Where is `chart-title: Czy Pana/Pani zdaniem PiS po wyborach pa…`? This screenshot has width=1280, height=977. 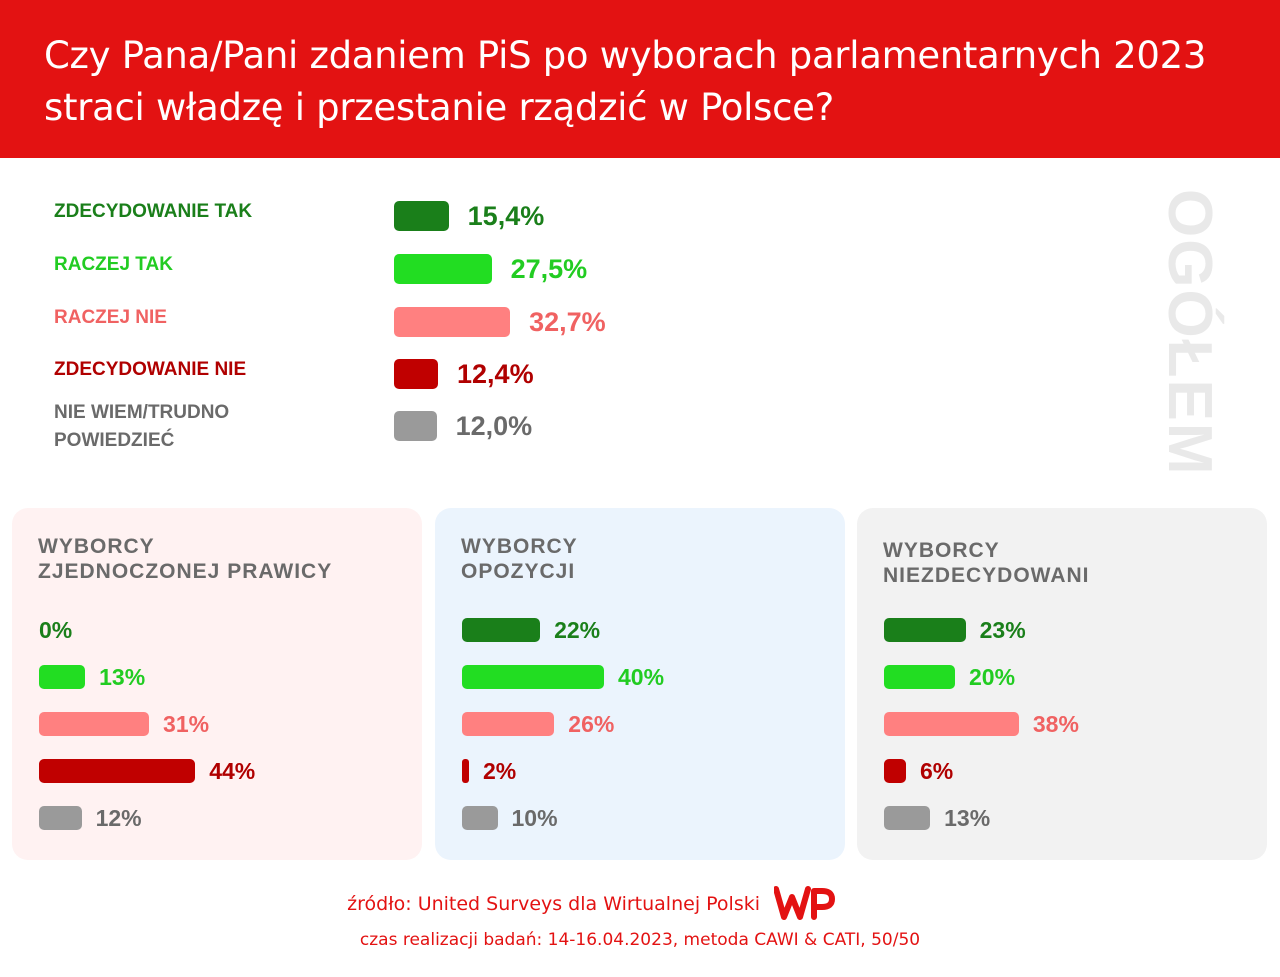 chart-title: Czy Pana/Pani zdaniem PiS po wyborach pa… is located at coordinates (644, 82).